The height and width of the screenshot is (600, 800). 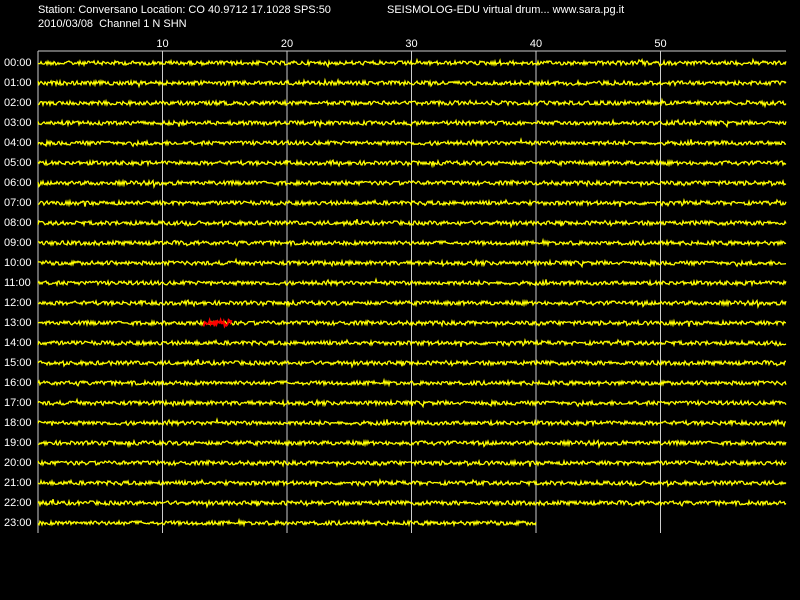 I want to click on hour-label: 09:00, so click(x=18, y=243).